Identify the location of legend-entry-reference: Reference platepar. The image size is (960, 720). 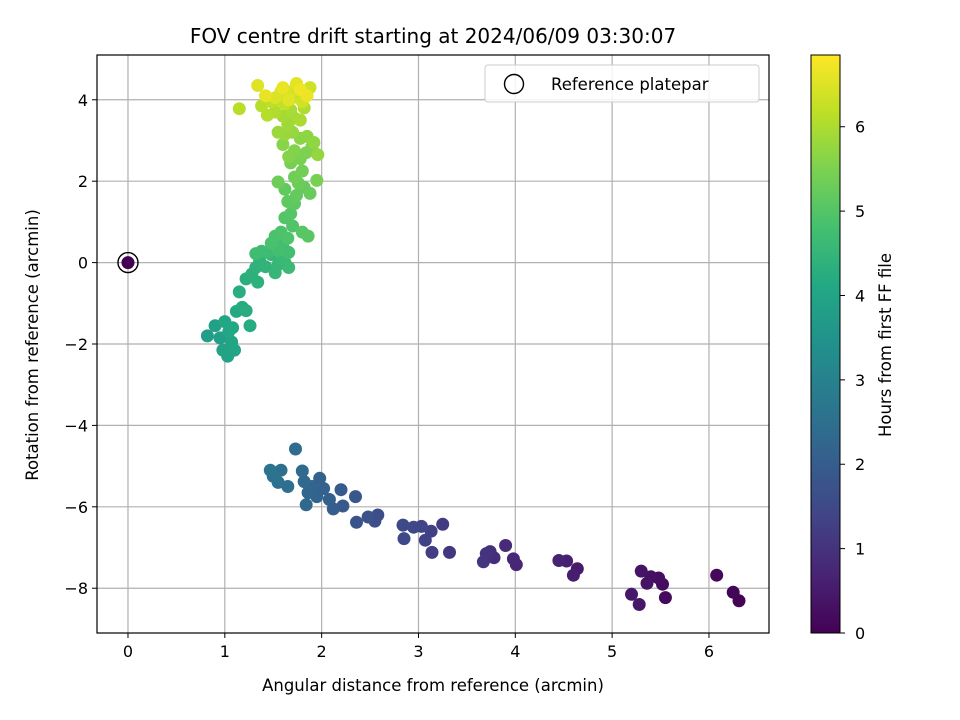
(630, 84).